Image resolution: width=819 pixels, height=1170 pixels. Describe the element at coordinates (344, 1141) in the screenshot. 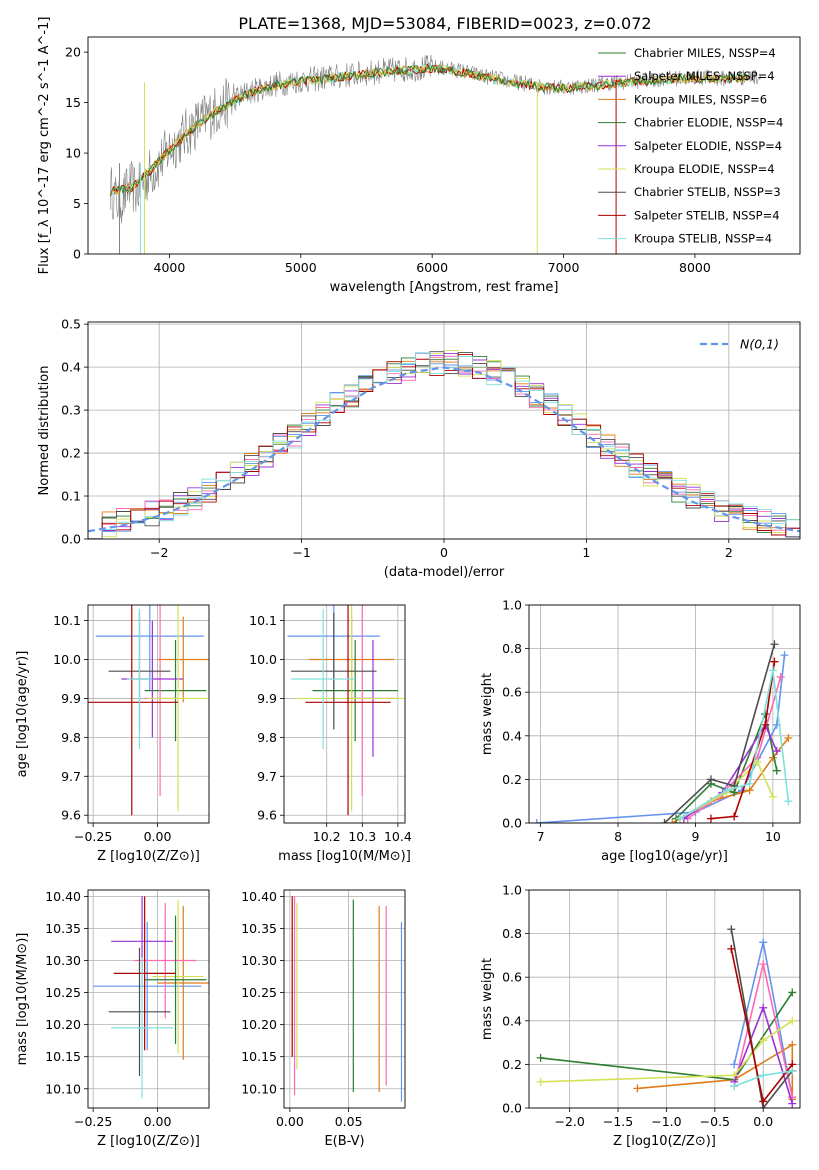

I see `x-axis-label: E(B-V)` at that location.